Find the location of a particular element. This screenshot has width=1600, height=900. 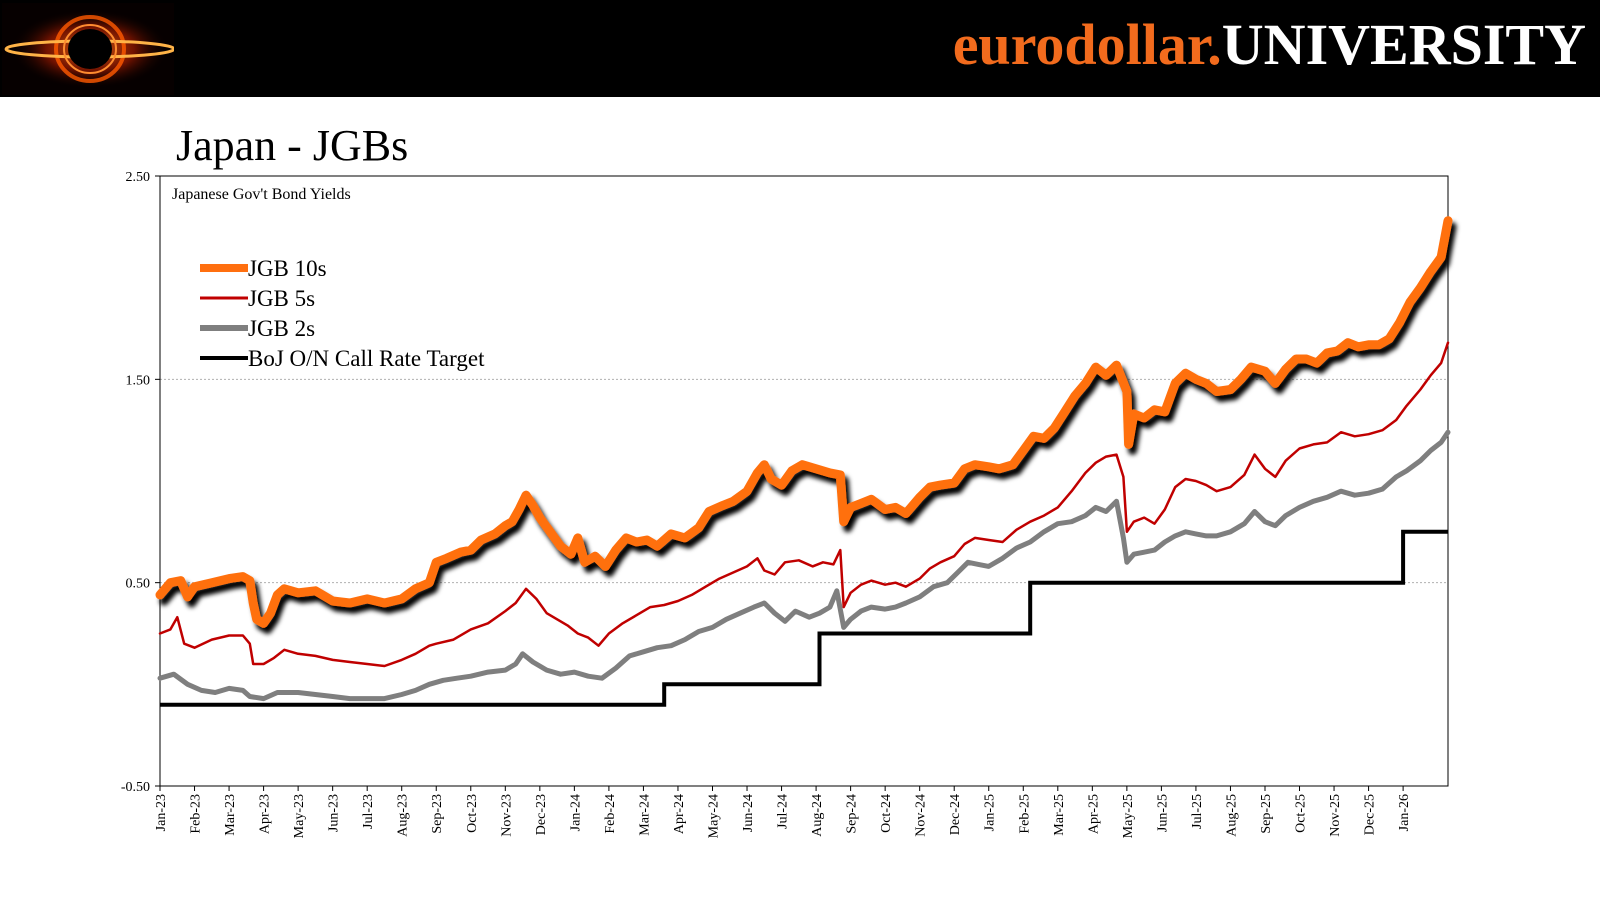

chart-subtitle: Japanese Gov't Bond Yields is located at coordinates (261, 194).